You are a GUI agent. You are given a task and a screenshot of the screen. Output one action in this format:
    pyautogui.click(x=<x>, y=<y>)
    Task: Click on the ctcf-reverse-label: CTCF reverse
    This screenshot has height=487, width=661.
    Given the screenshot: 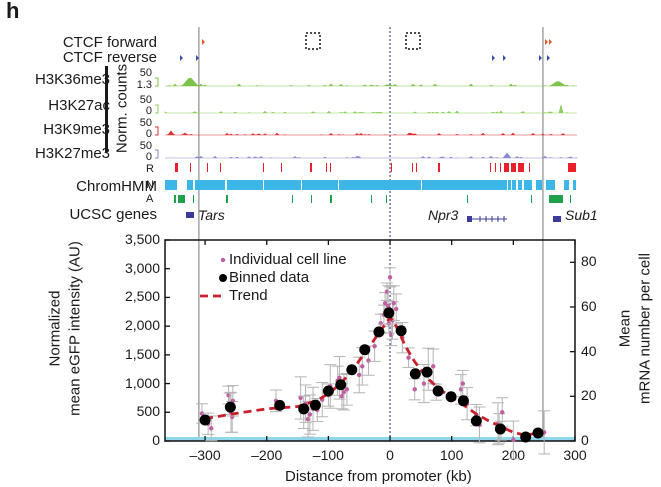 What is the action you would take?
    pyautogui.click(x=109, y=57)
    